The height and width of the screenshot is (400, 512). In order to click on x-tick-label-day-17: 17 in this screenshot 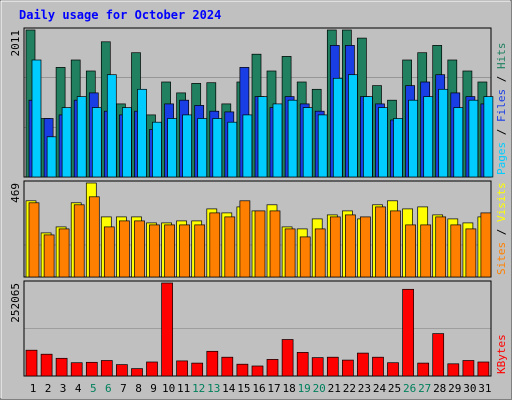, I will do `click(273, 388)`.